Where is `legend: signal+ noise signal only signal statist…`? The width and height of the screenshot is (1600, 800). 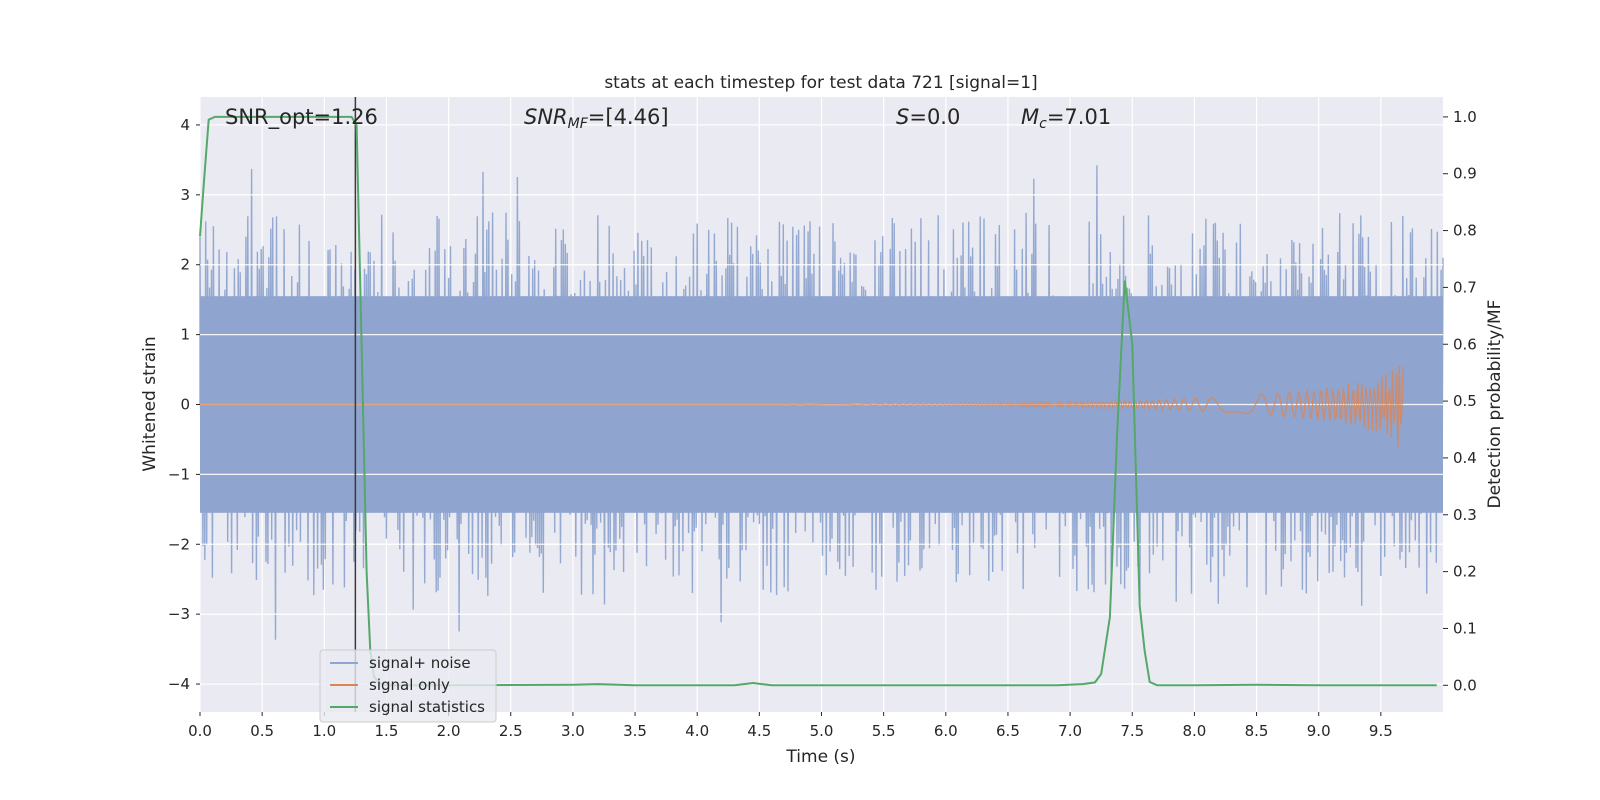
legend: signal+ noise signal only signal statist… is located at coordinates (408, 686).